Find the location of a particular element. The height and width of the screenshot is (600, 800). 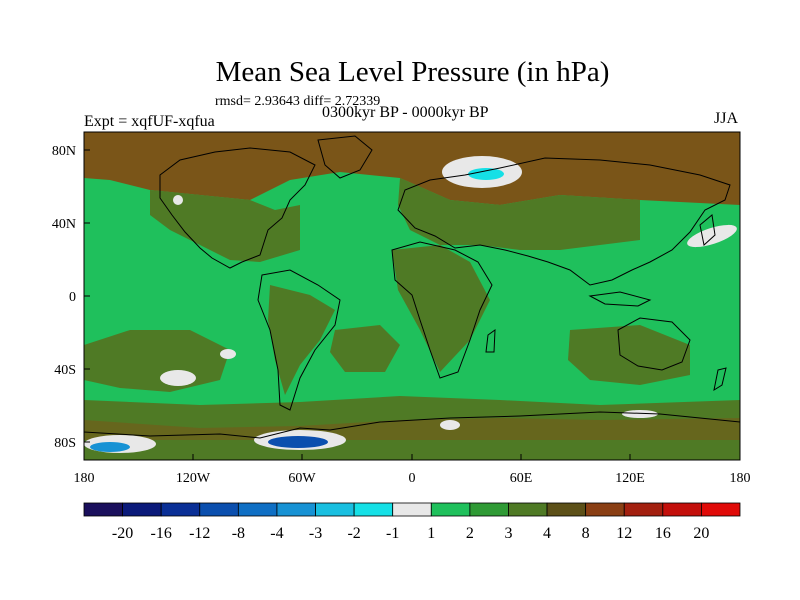

coast-south-america is located at coordinates (299, 340).